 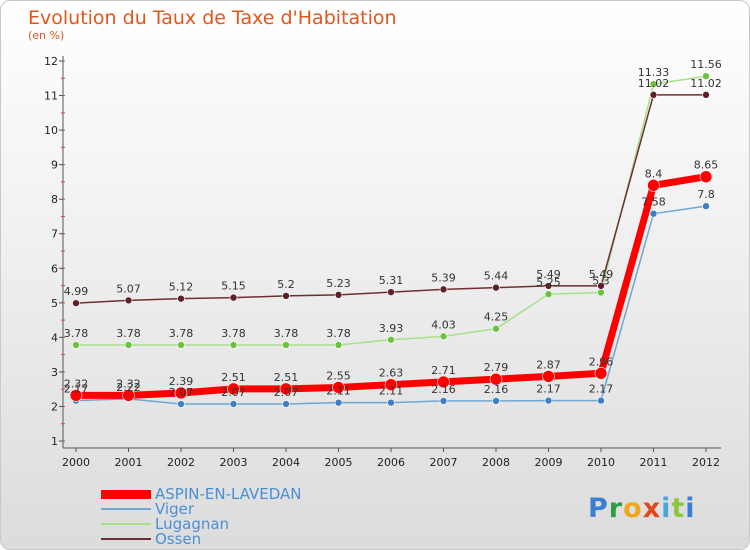 I want to click on logo-letter: P, so click(x=598, y=508).